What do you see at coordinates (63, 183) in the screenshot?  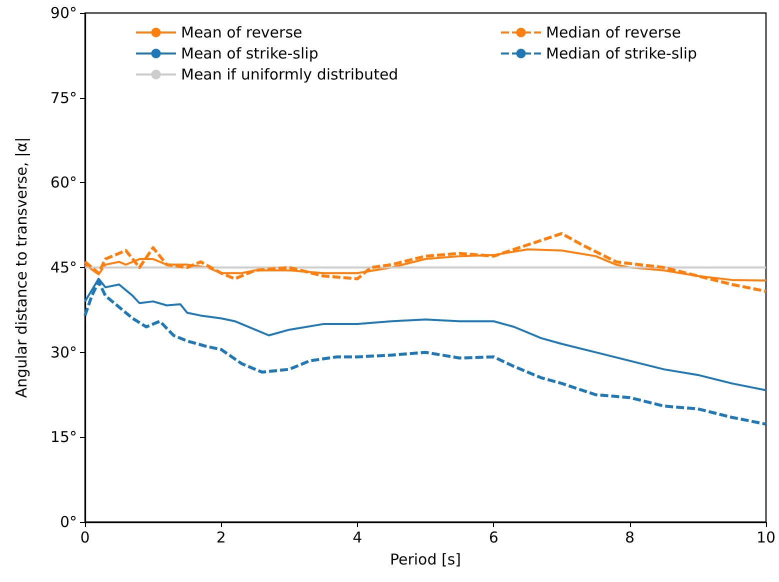 I see `y-tick-label: 60°` at bounding box center [63, 183].